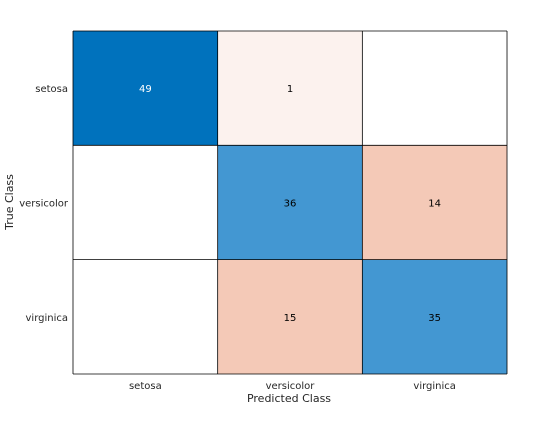 This screenshot has height=424, width=560. I want to click on y-tick-label-virginica: virginica, so click(47, 318).